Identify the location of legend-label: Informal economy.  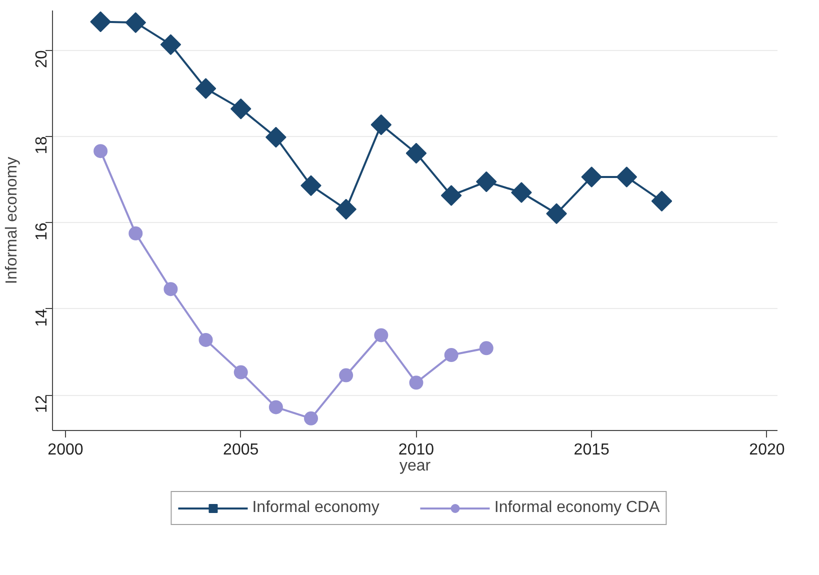
(316, 508).